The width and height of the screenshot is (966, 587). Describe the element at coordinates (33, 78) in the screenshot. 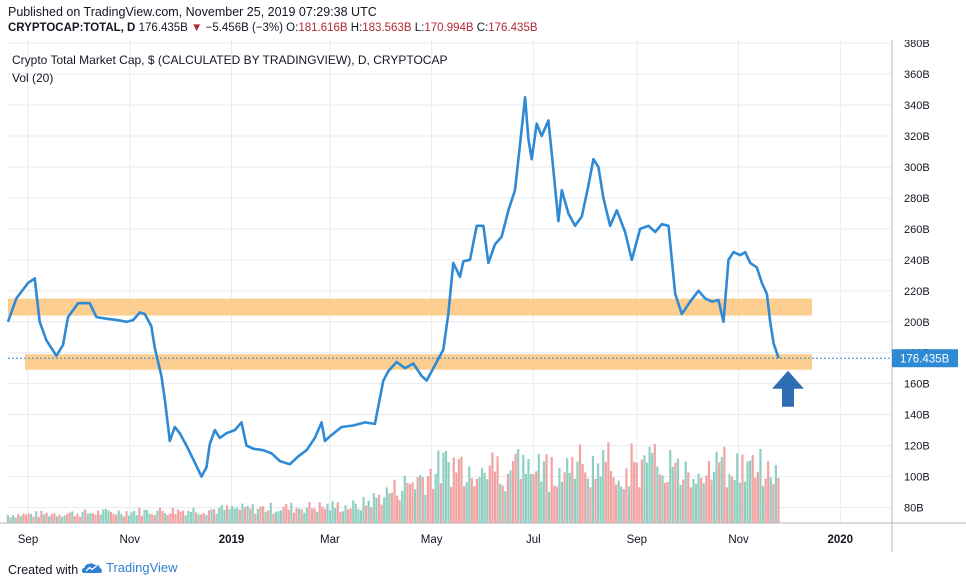

I see `volume-indicator-label: Vol (20)` at that location.